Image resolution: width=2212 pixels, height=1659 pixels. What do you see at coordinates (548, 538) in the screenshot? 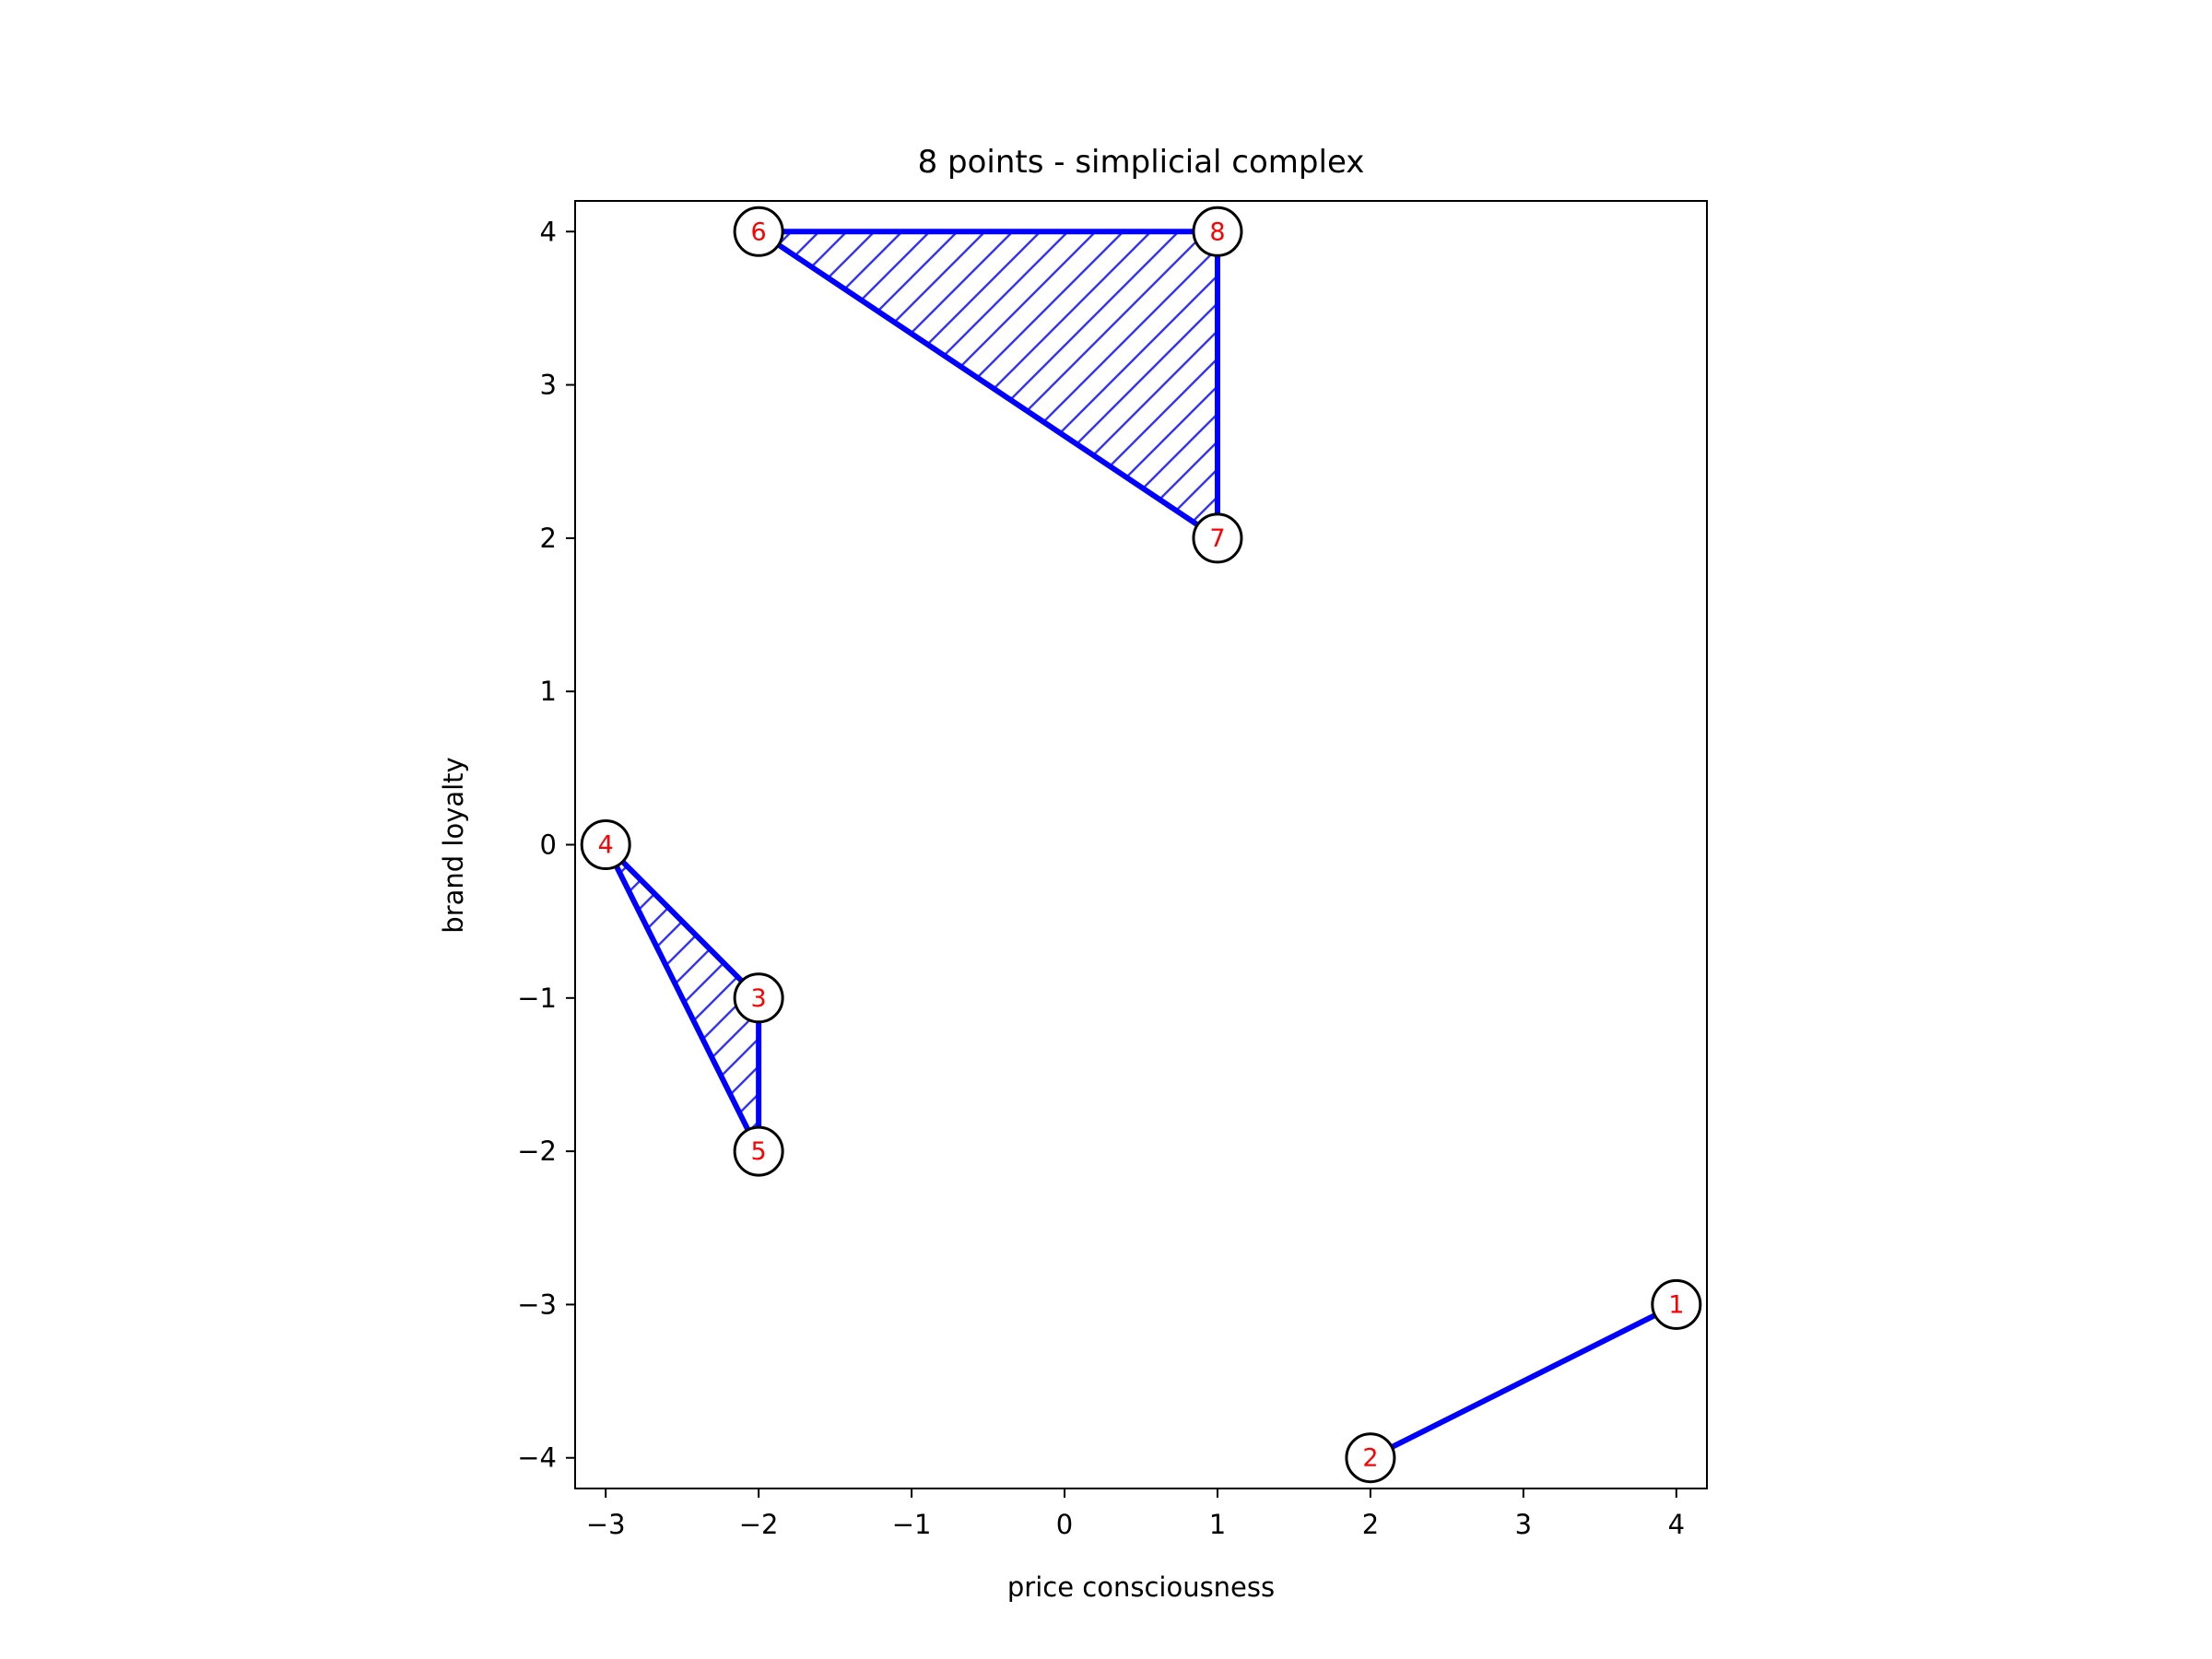
I see `y-tick-label: 2` at bounding box center [548, 538].